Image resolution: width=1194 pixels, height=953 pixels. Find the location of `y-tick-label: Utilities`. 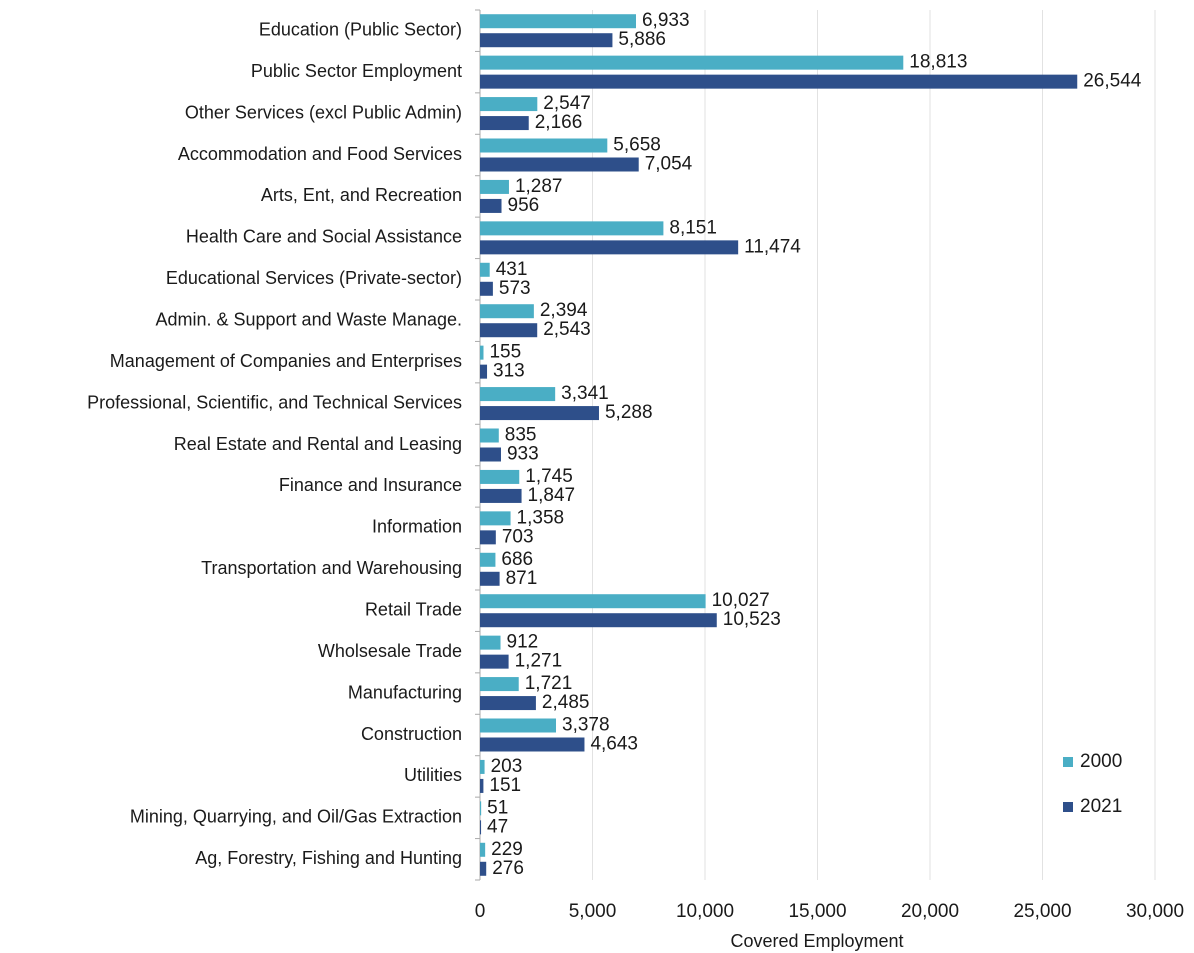

y-tick-label: Utilities is located at coordinates (433, 775).